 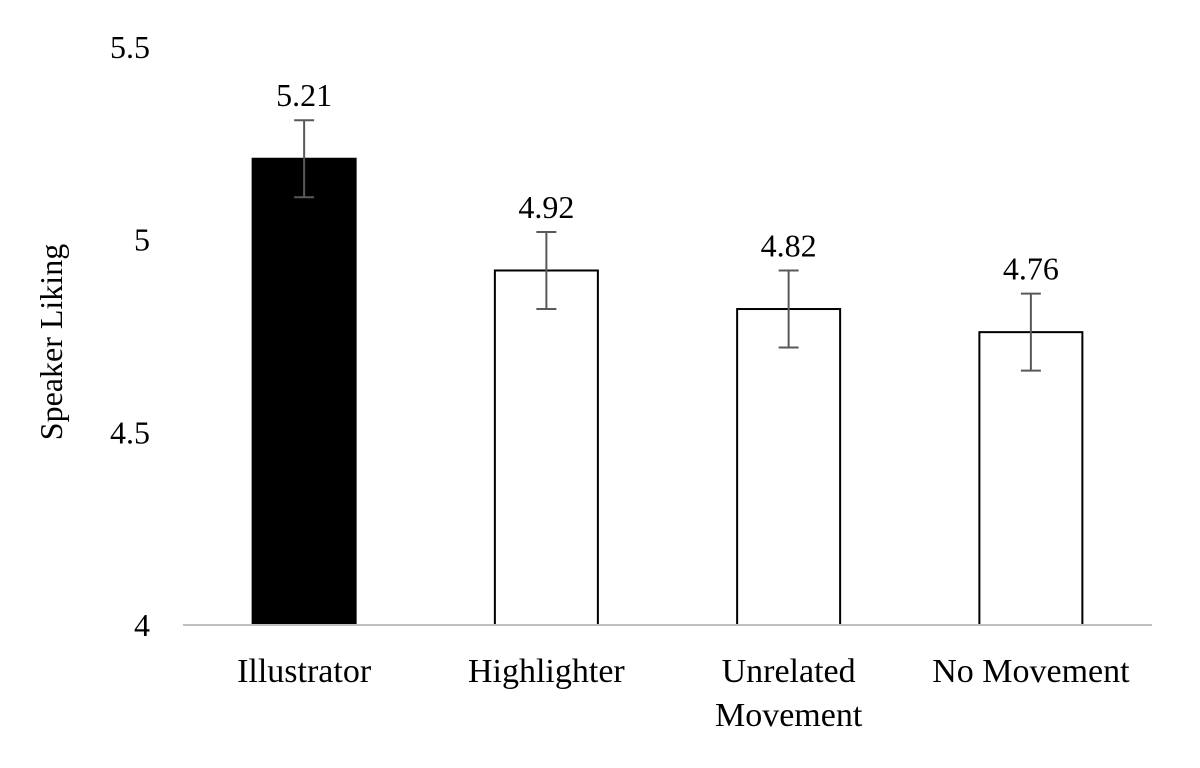 What do you see at coordinates (546, 671) in the screenshot?
I see `x-tick-label: Highlighter` at bounding box center [546, 671].